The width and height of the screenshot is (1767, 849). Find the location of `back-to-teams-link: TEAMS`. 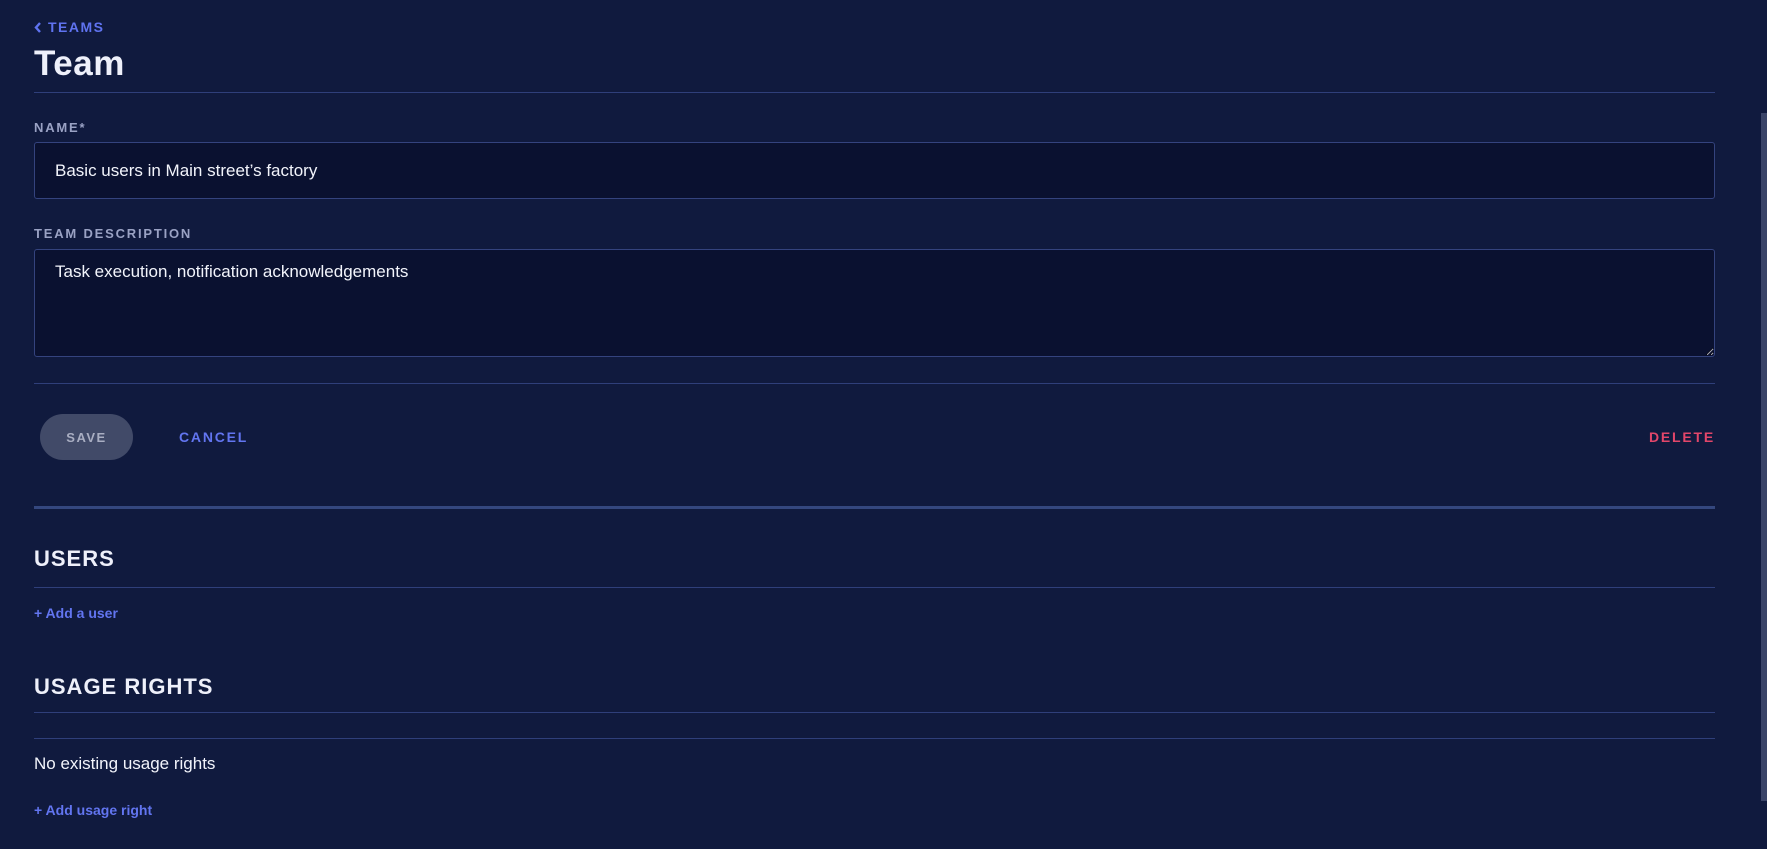

back-to-teams-link: TEAMS is located at coordinates (69, 27).